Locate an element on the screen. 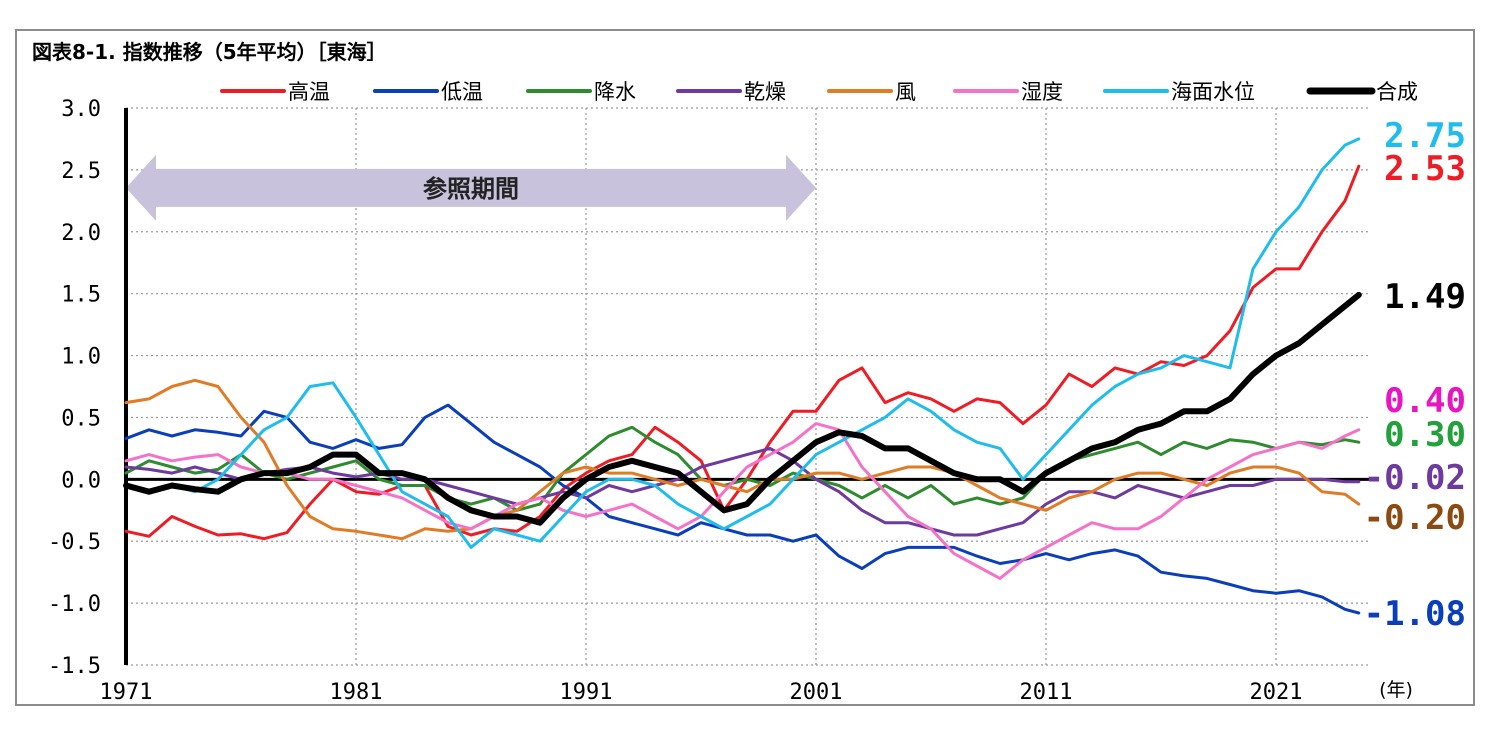  y-tick-label: -1.5 is located at coordinates (74, 666).